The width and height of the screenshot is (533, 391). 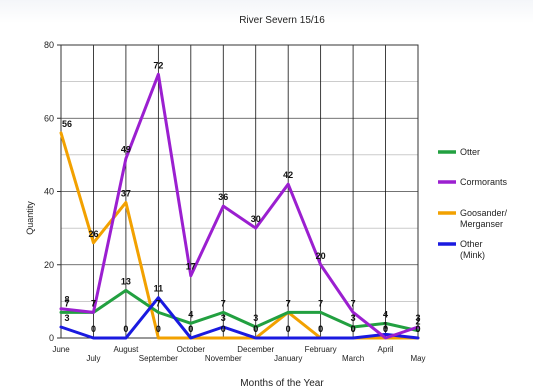 What do you see at coordinates (484, 182) in the screenshot?
I see `legend-label: Cormorants` at bounding box center [484, 182].